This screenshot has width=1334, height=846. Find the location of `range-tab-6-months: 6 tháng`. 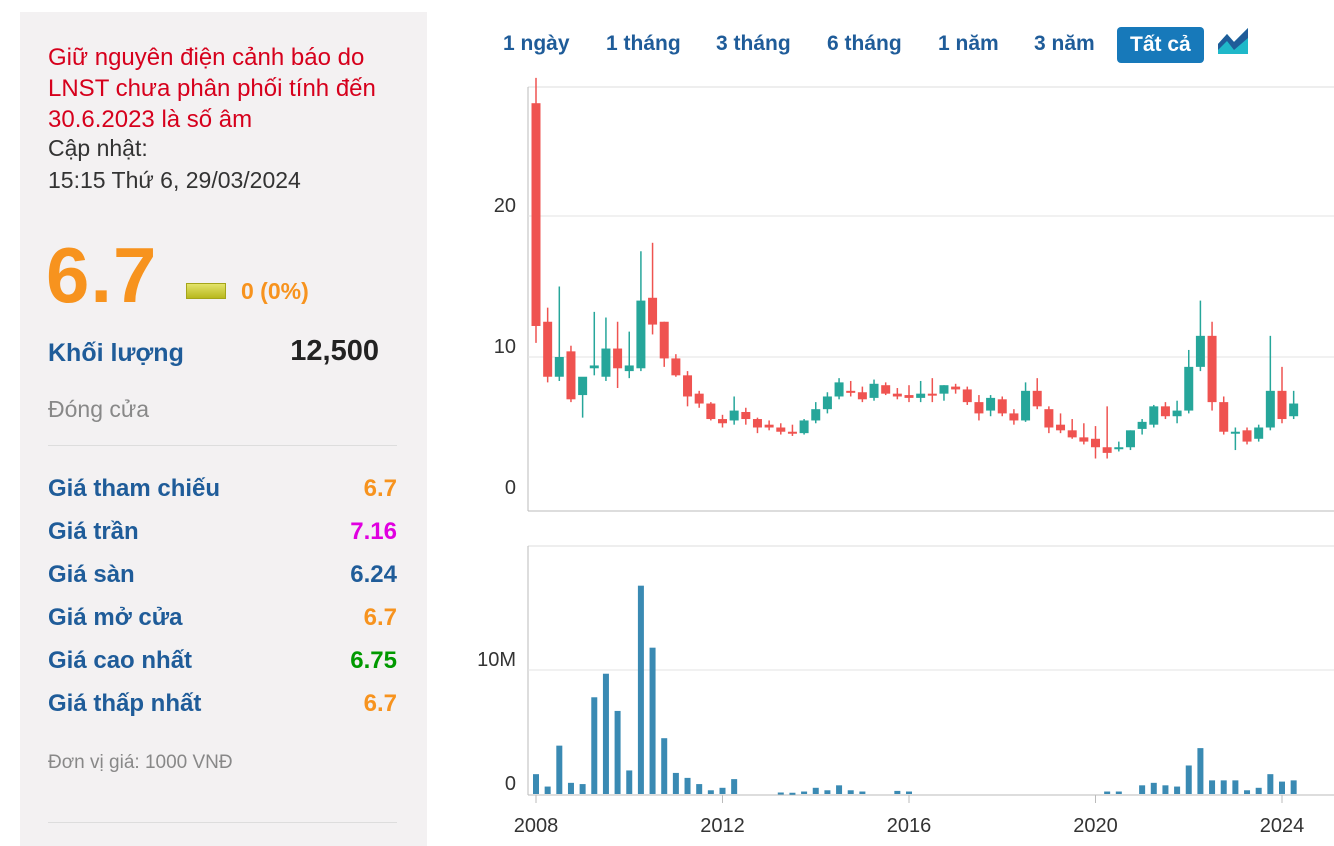

range-tab-6-months: 6 tháng is located at coordinates (864, 43).